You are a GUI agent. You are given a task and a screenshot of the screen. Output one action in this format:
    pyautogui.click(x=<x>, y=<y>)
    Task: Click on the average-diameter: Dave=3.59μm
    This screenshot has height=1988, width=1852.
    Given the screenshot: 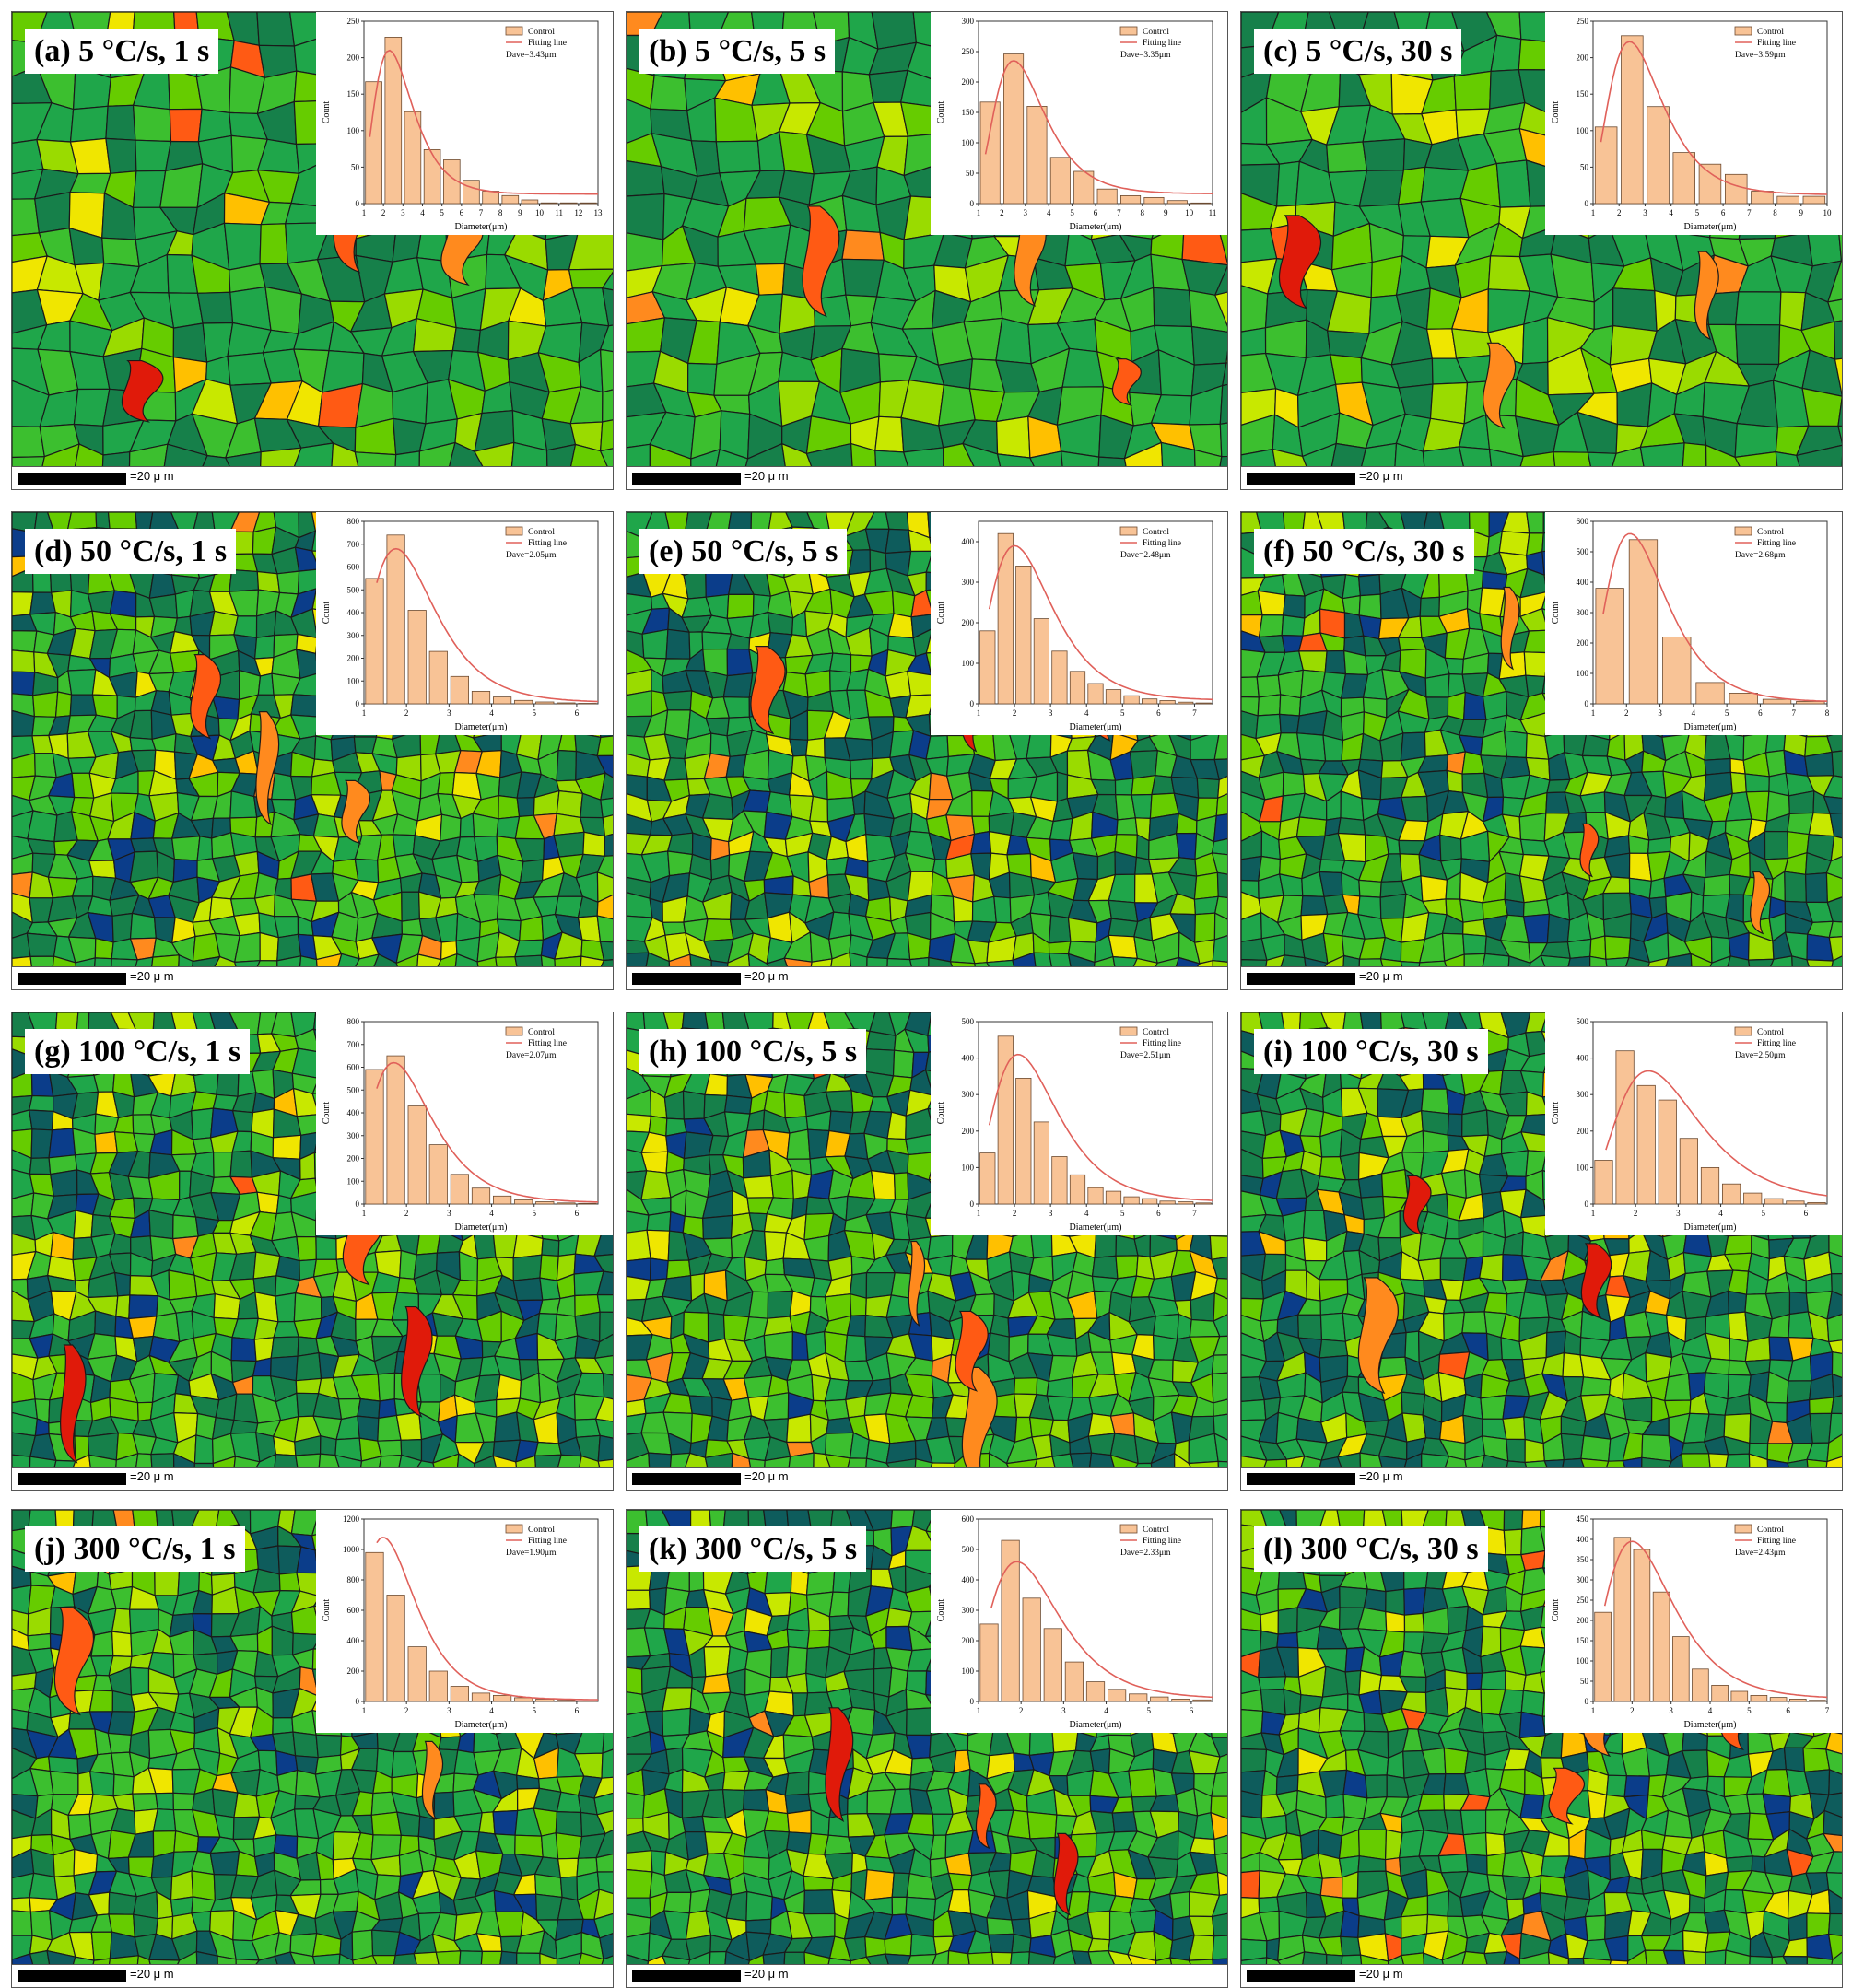 What is the action you would take?
    pyautogui.click(x=1760, y=55)
    